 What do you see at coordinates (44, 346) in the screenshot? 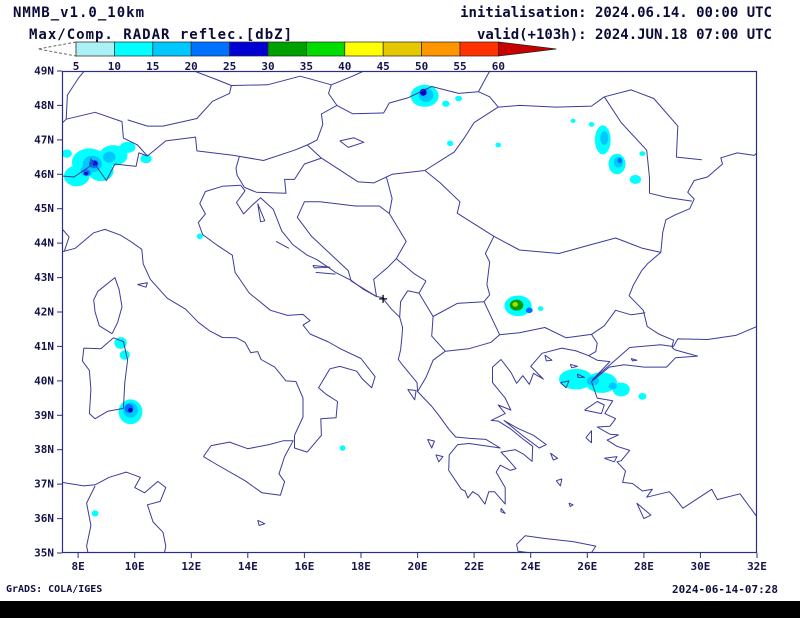
I see `lat-tick-label: 41N` at bounding box center [44, 346].